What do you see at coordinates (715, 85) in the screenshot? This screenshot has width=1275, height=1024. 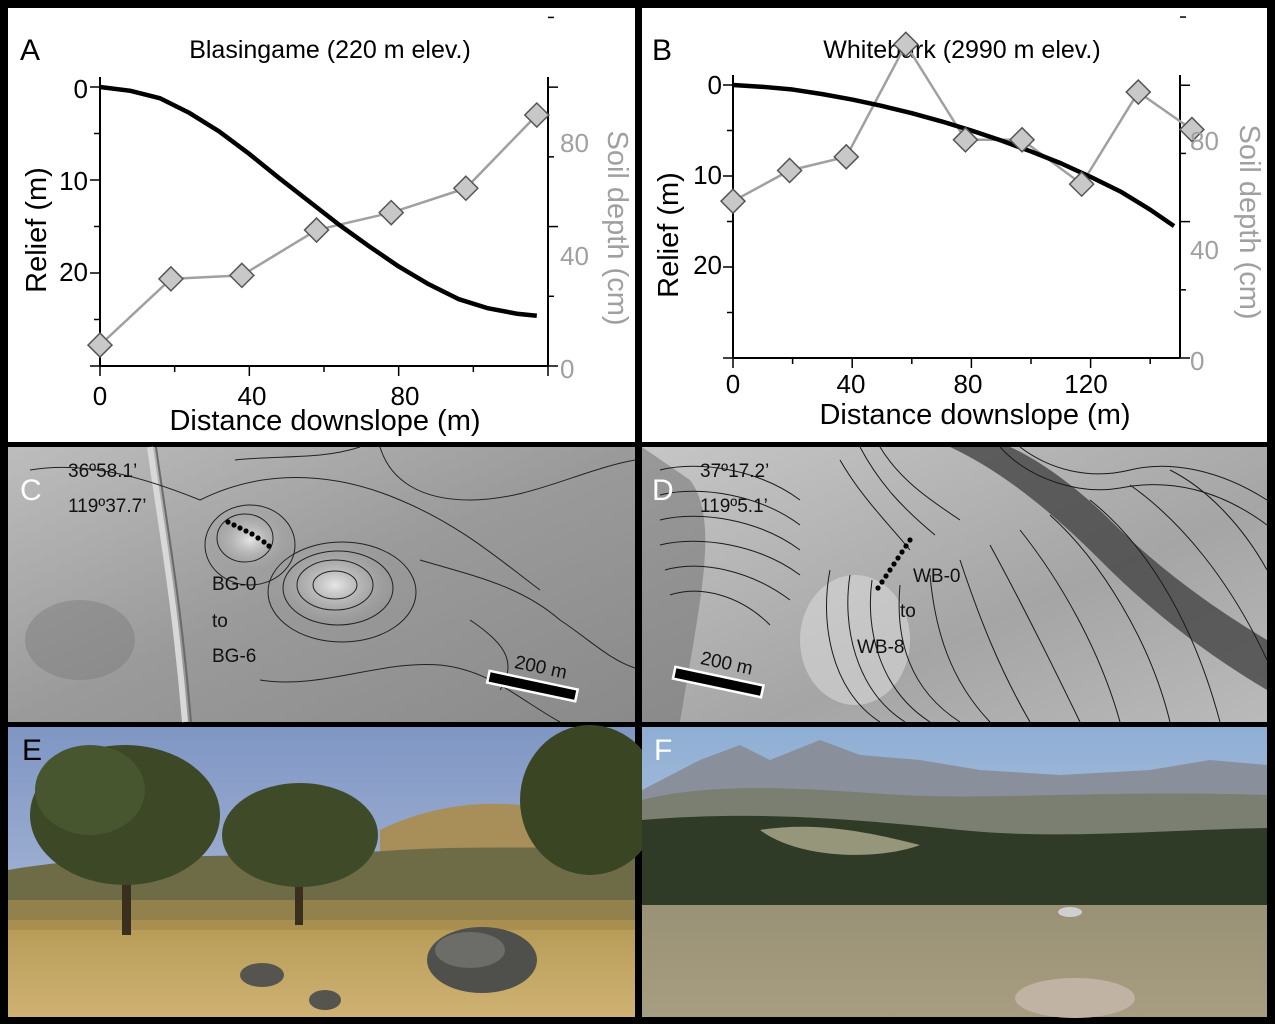 I see `chart-b-ytick-0: 0` at bounding box center [715, 85].